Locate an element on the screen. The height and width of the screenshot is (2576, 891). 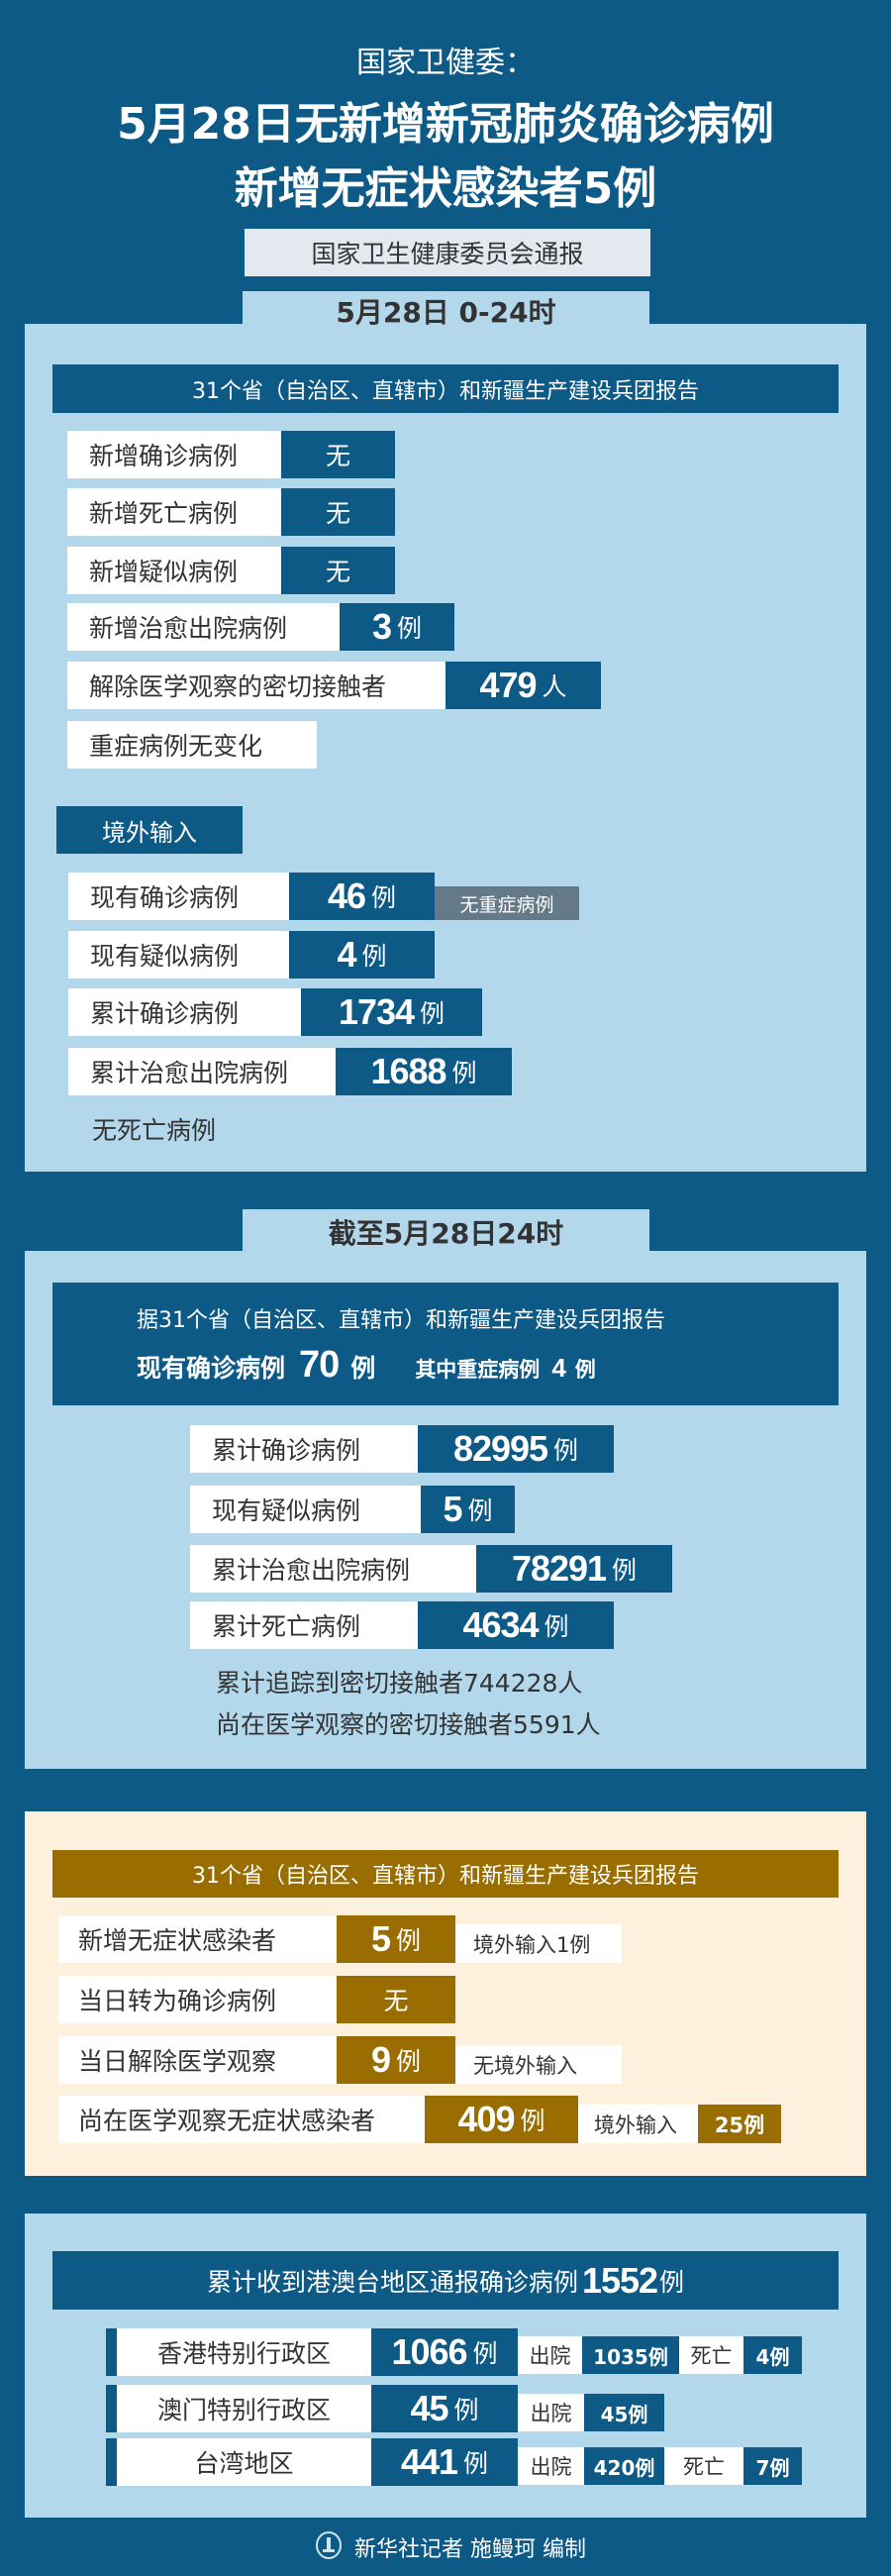
headline-line1: 5月28日无新增新冠肺炎确诊病例 is located at coordinates (446, 124).